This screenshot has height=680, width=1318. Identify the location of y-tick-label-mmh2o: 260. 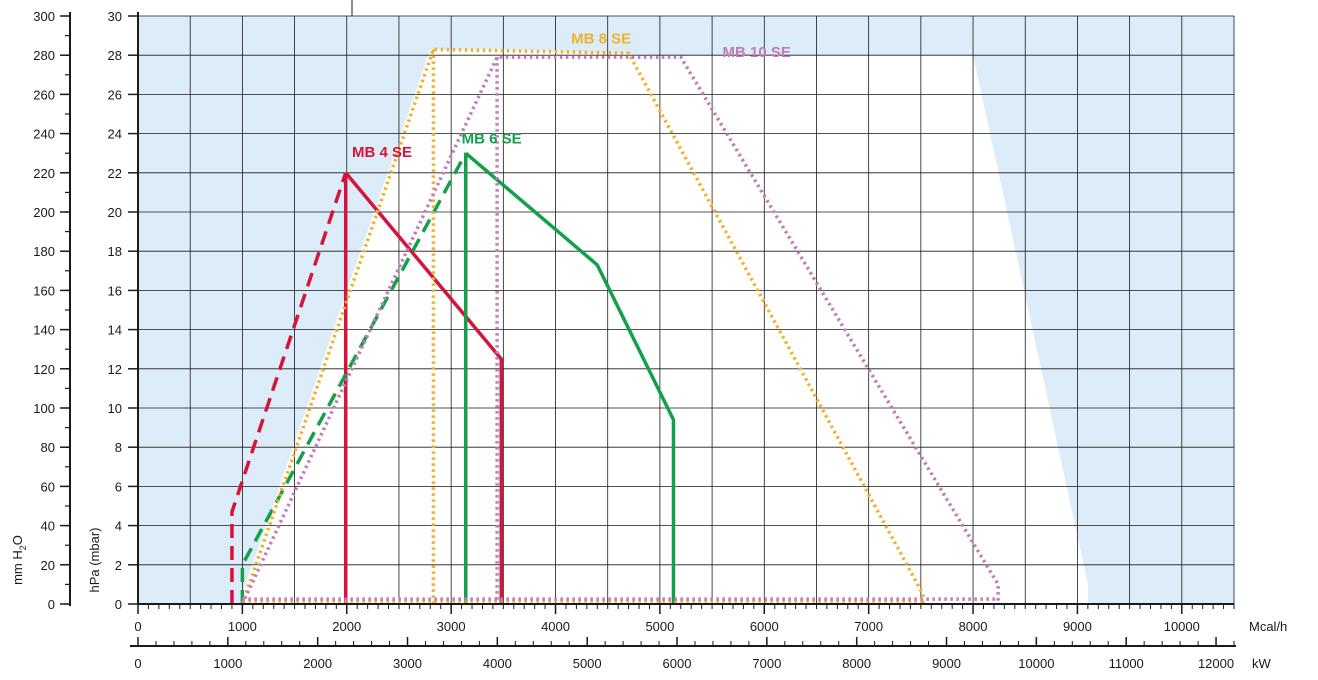
(44, 94).